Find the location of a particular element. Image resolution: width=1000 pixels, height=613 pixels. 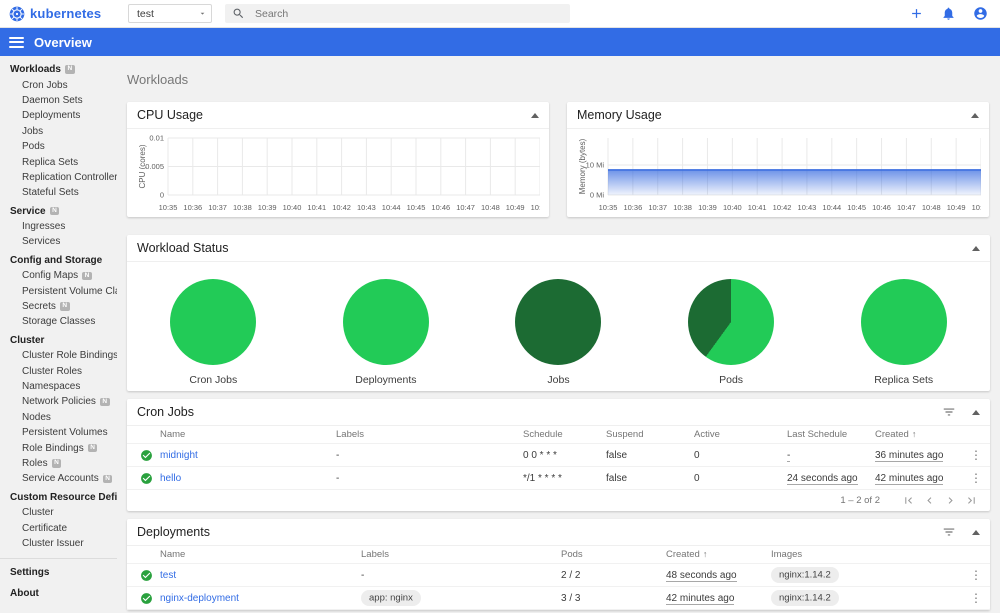

sidebar-item-nodes: Nodes is located at coordinates (36, 417).